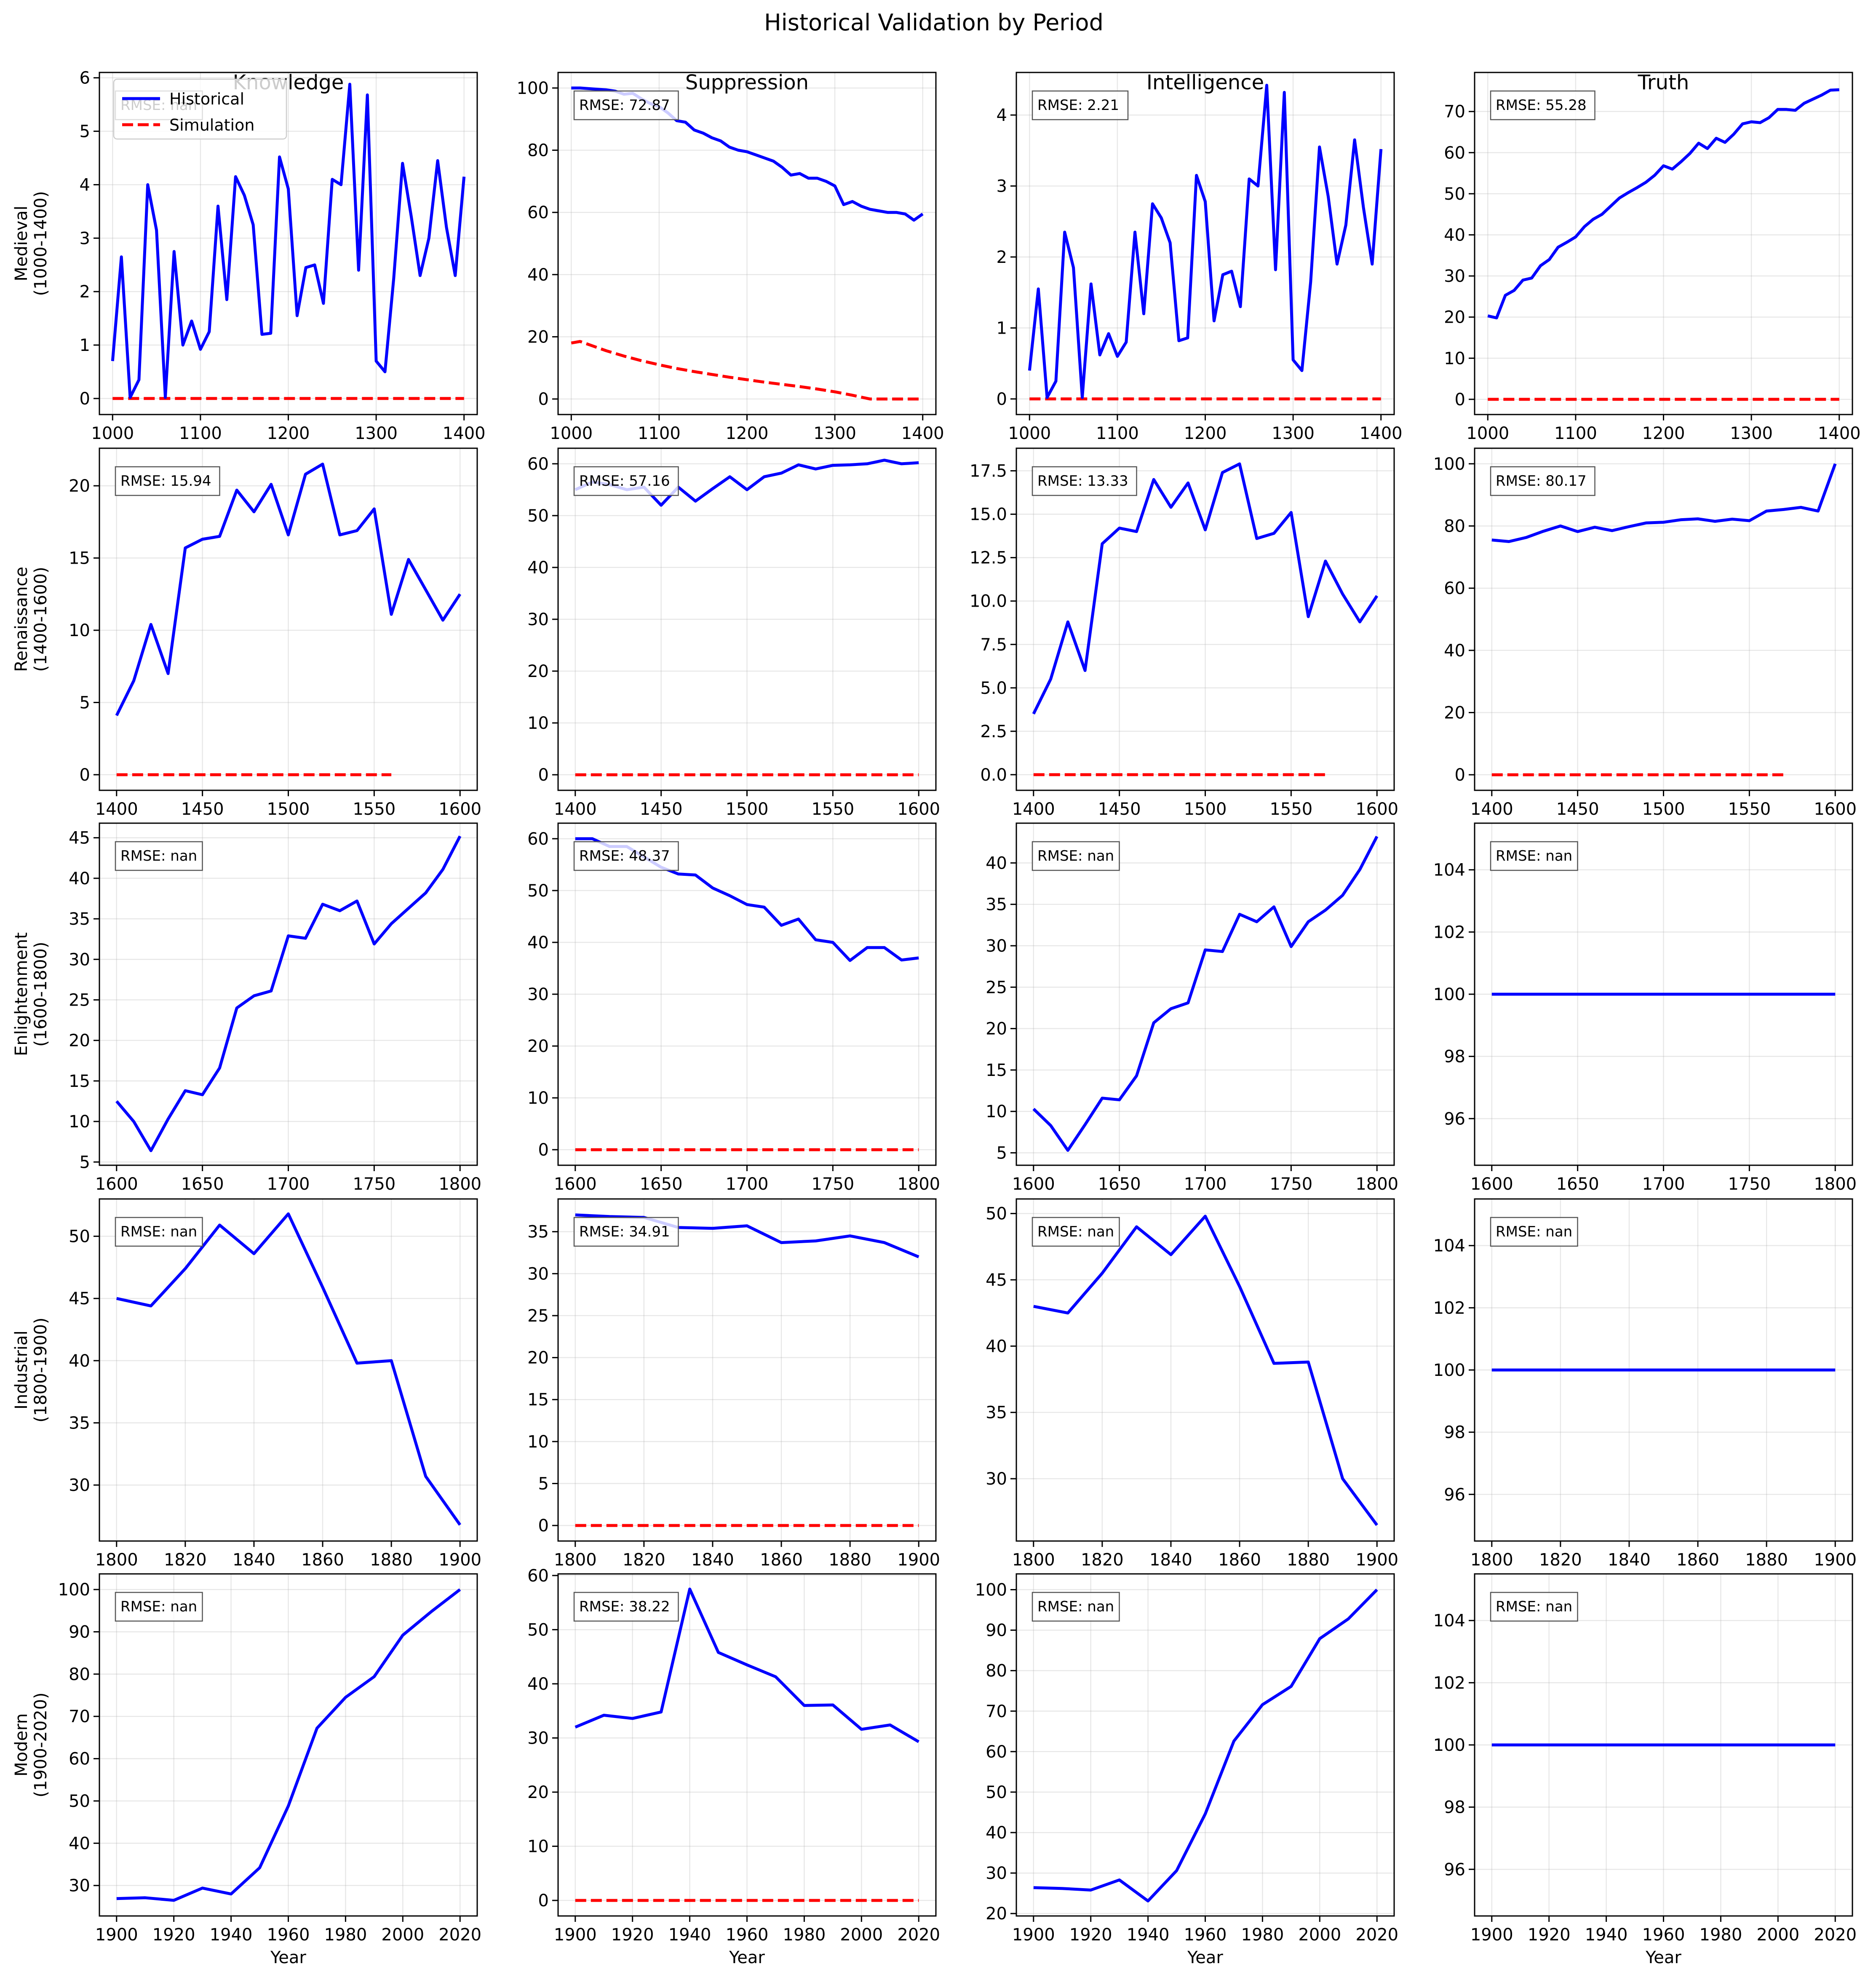 This screenshot has height=1988, width=1868. I want to click on y-tick-label: 5, so click(85, 1162).